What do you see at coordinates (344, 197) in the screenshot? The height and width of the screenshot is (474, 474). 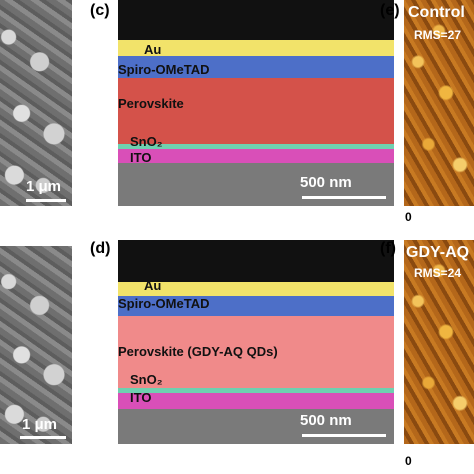 I see `scale-bar-c` at bounding box center [344, 197].